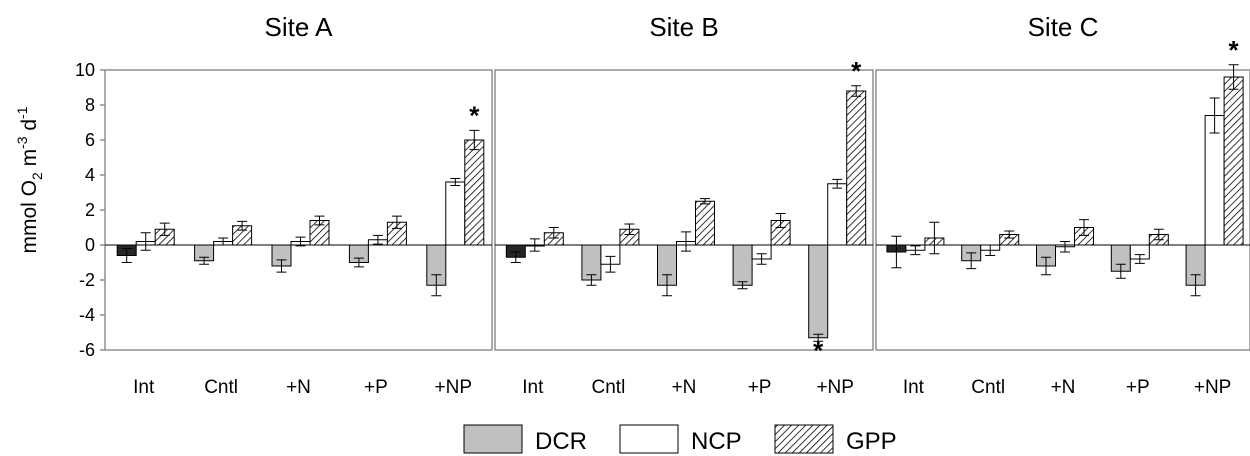 The image size is (1250, 456). I want to click on legend-label: DCR, so click(561, 441).